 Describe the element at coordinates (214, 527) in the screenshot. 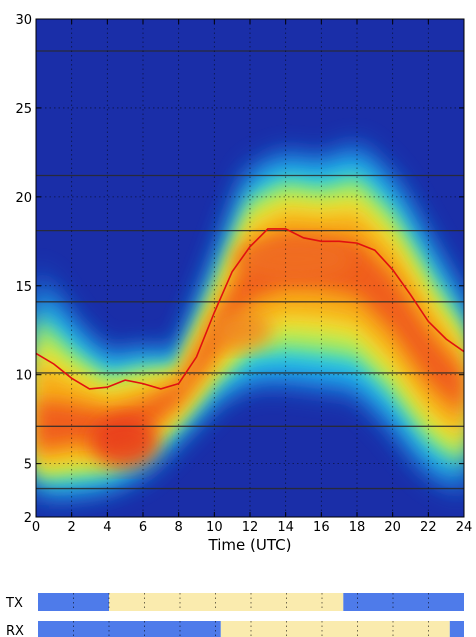

I see `x-tick-label-5: 10` at that location.